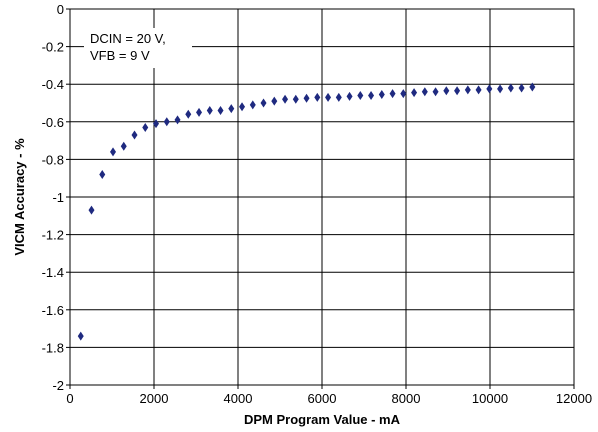 The height and width of the screenshot is (432, 598). I want to click on x-tick-label: 6000, so click(322, 398).